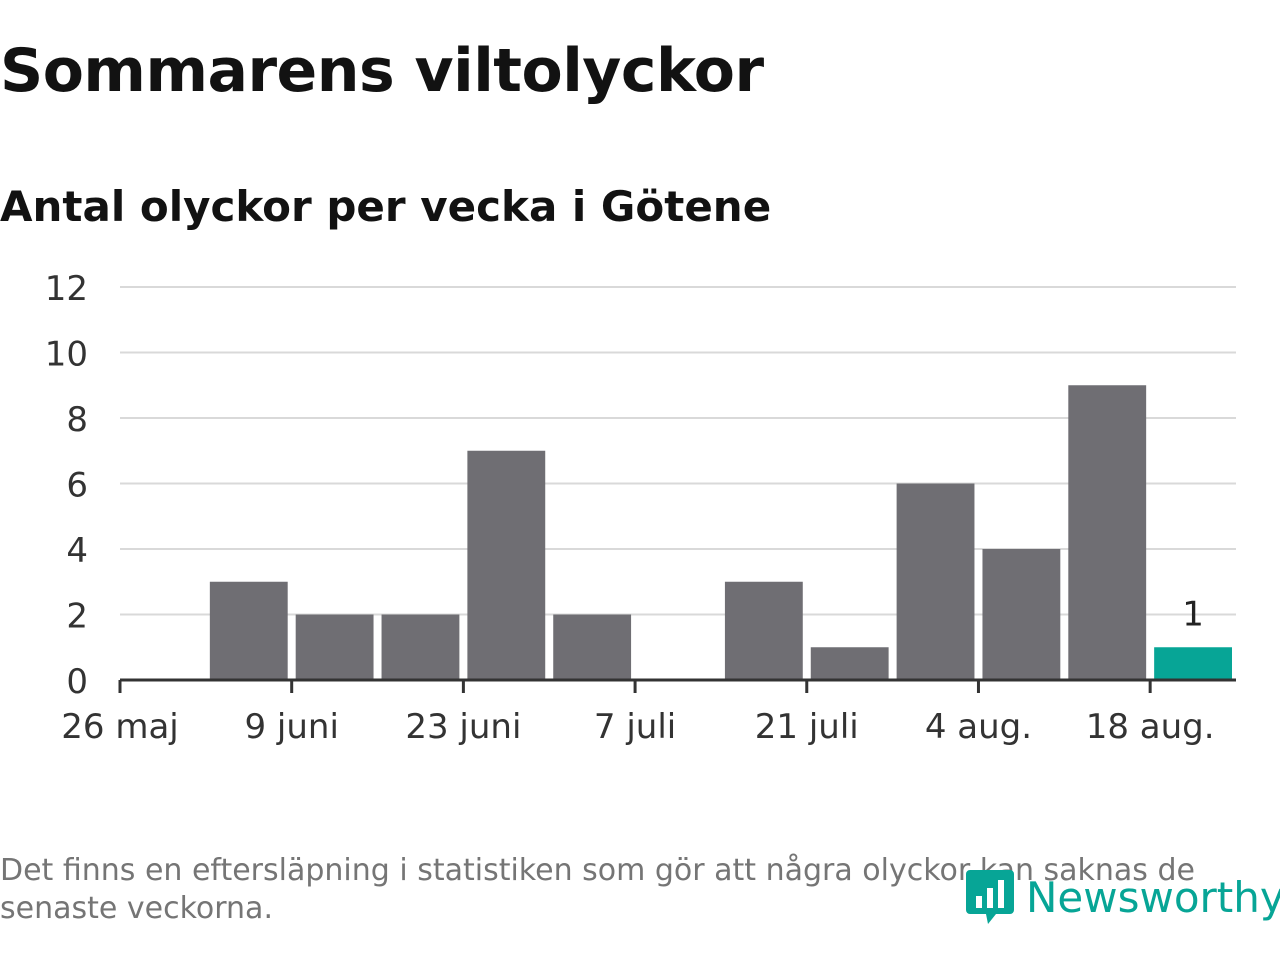  What do you see at coordinates (119, 727) in the screenshot?
I see `x-tick-label: 26 maj` at bounding box center [119, 727].